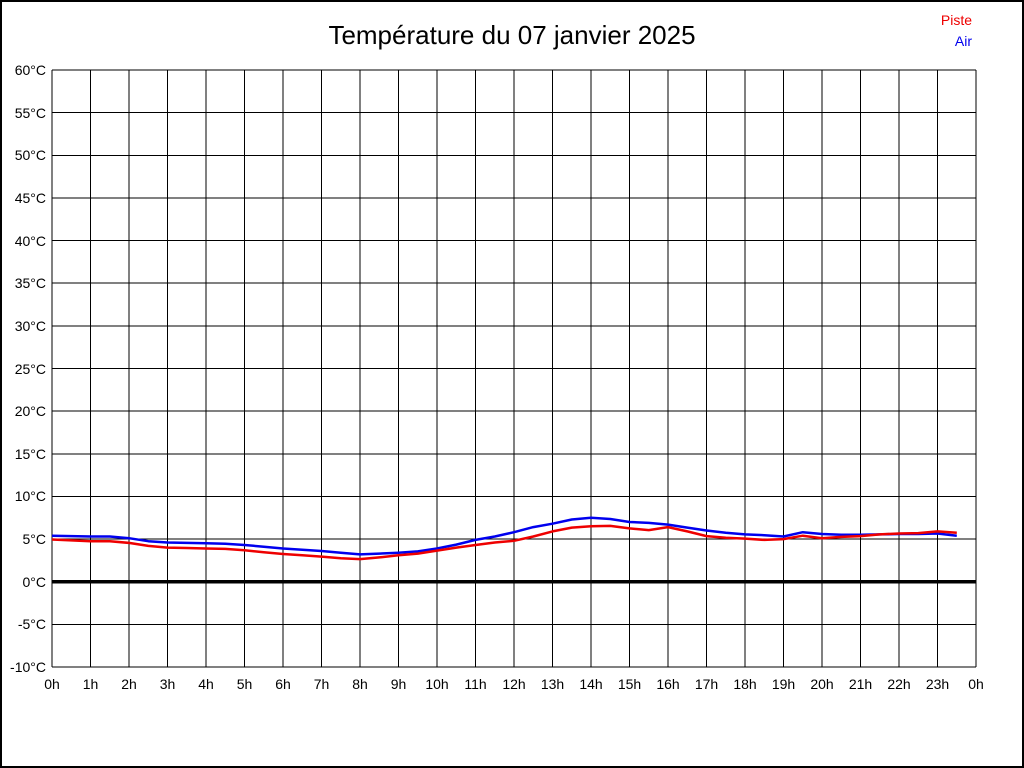 The image size is (1024, 768). I want to click on series-line-piste, so click(504, 542).